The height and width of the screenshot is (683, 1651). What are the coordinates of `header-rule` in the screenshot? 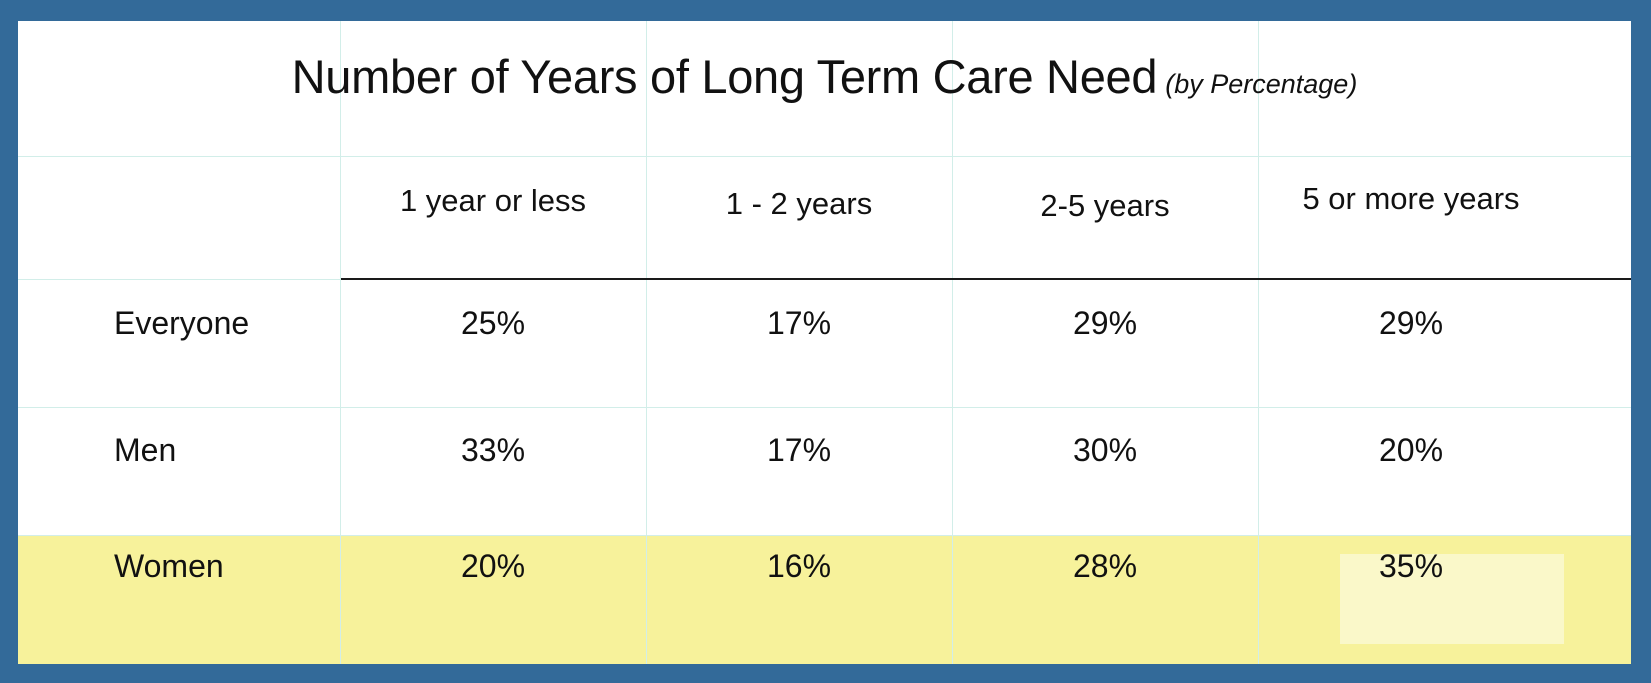 It's located at (986, 279).